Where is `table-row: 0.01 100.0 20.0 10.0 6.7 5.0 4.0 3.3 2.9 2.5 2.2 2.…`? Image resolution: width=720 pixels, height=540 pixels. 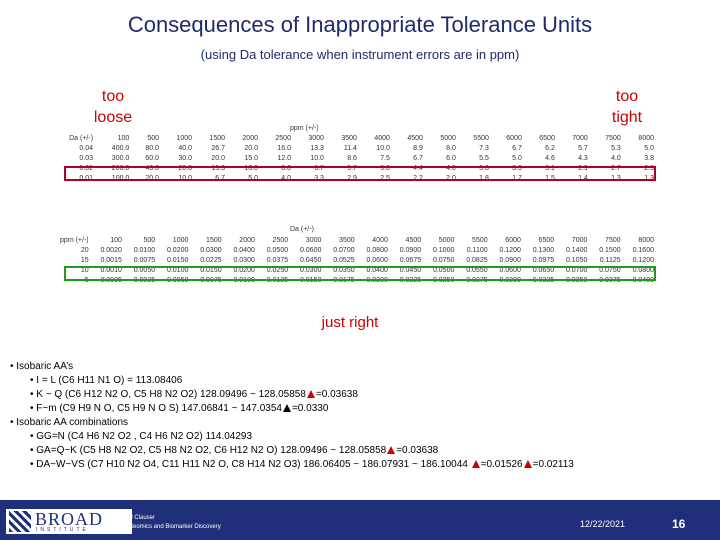 table-row: 0.01 100.0 20.0 10.0 6.7 5.0 4.0 3.3 2.9 2.5 2.2 2.… is located at coordinates (352, 179).